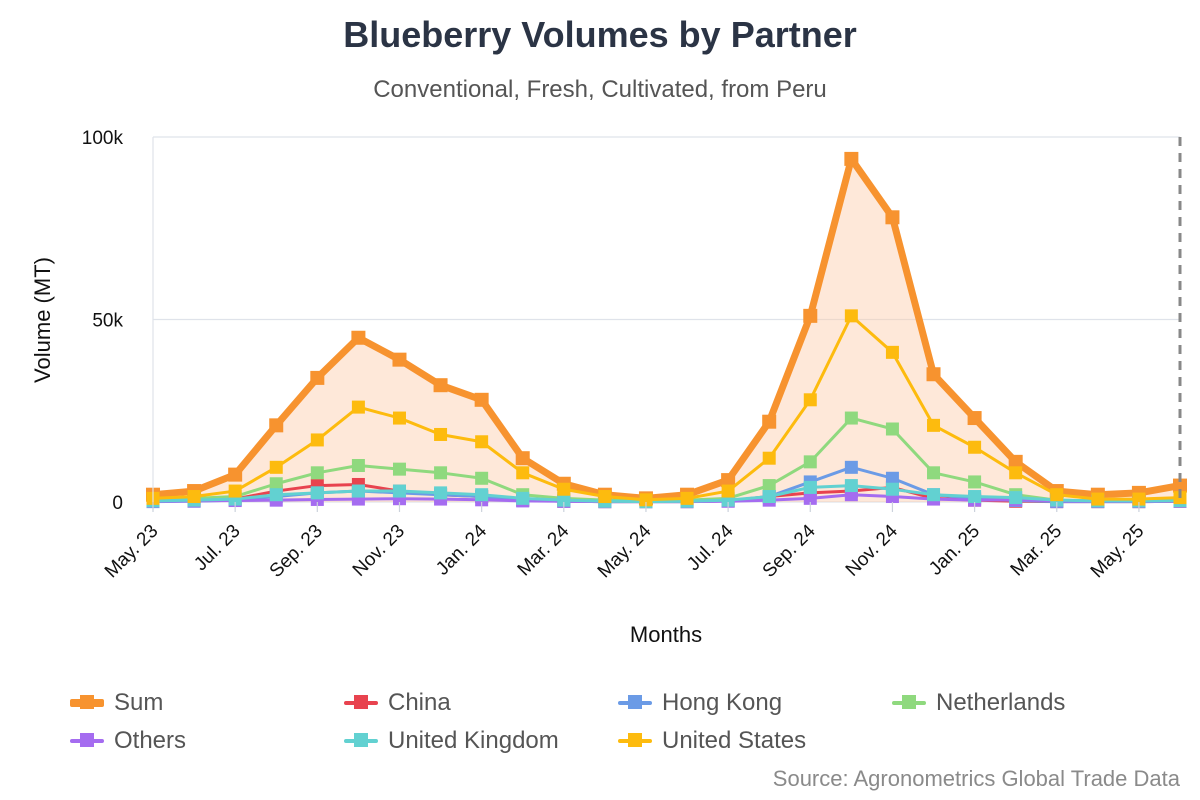 The height and width of the screenshot is (800, 1200). I want to click on legend-item-hong-kong: Hong Kong, so click(700, 703).